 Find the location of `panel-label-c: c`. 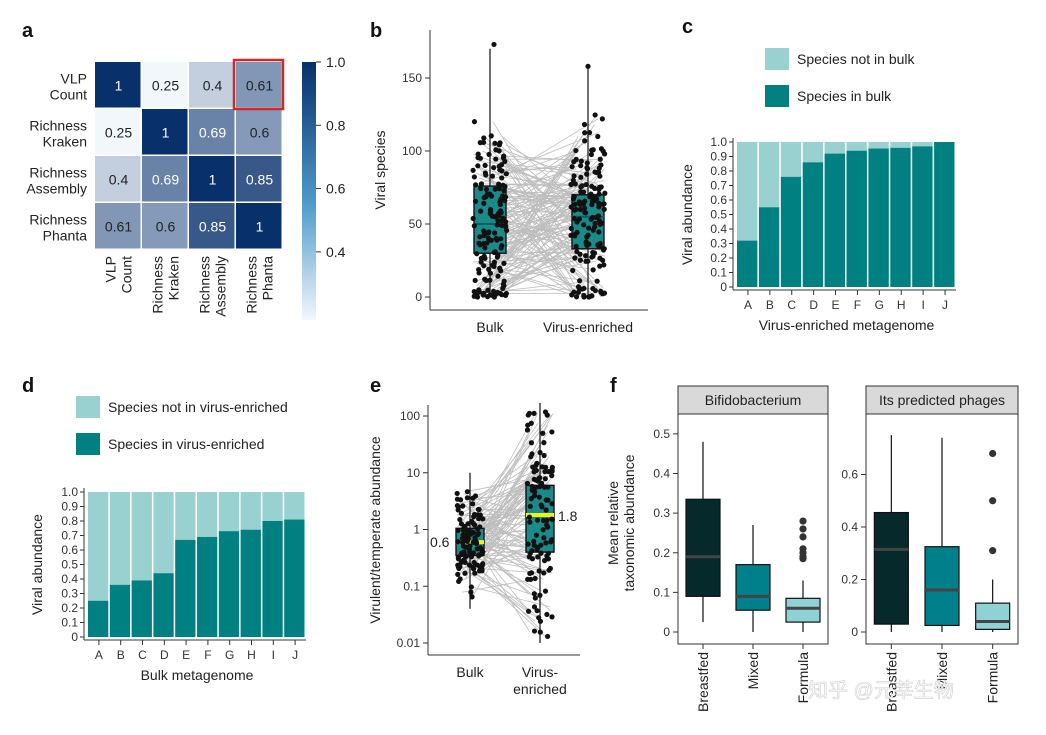

panel-label-c: c is located at coordinates (687, 27).